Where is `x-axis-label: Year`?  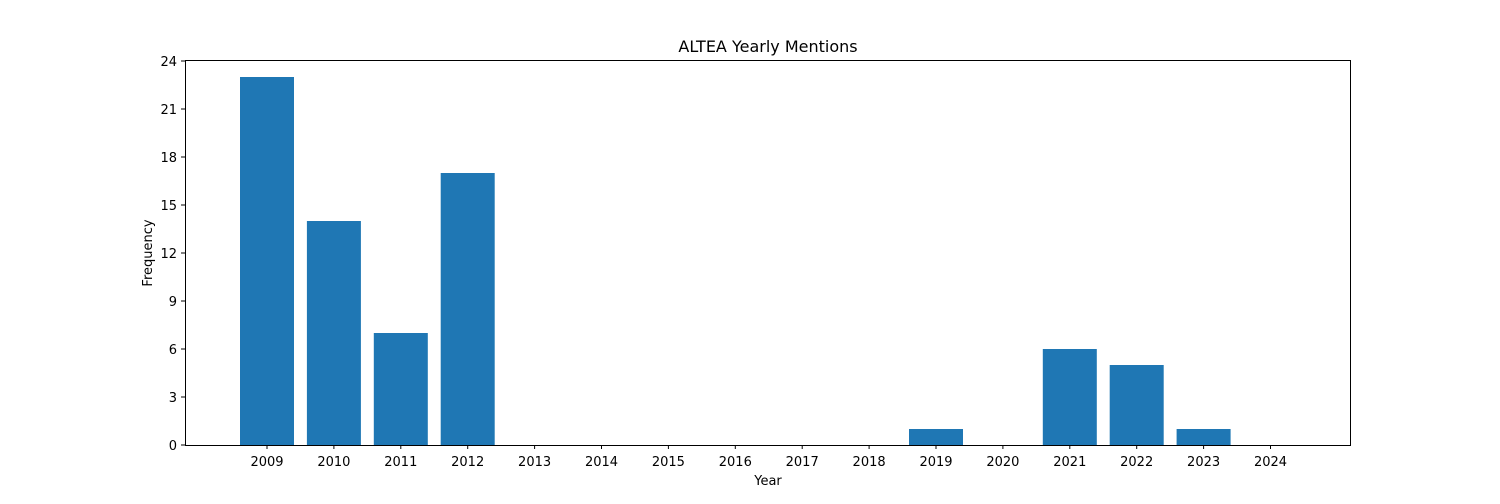
x-axis-label: Year is located at coordinates (767, 481).